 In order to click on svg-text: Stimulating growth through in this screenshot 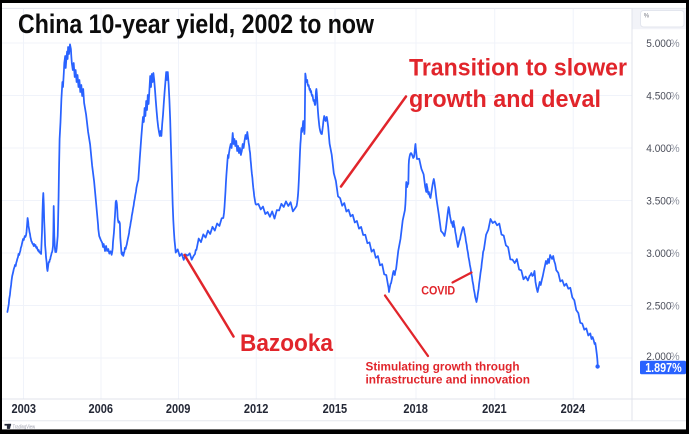, I will do `click(443, 367)`.